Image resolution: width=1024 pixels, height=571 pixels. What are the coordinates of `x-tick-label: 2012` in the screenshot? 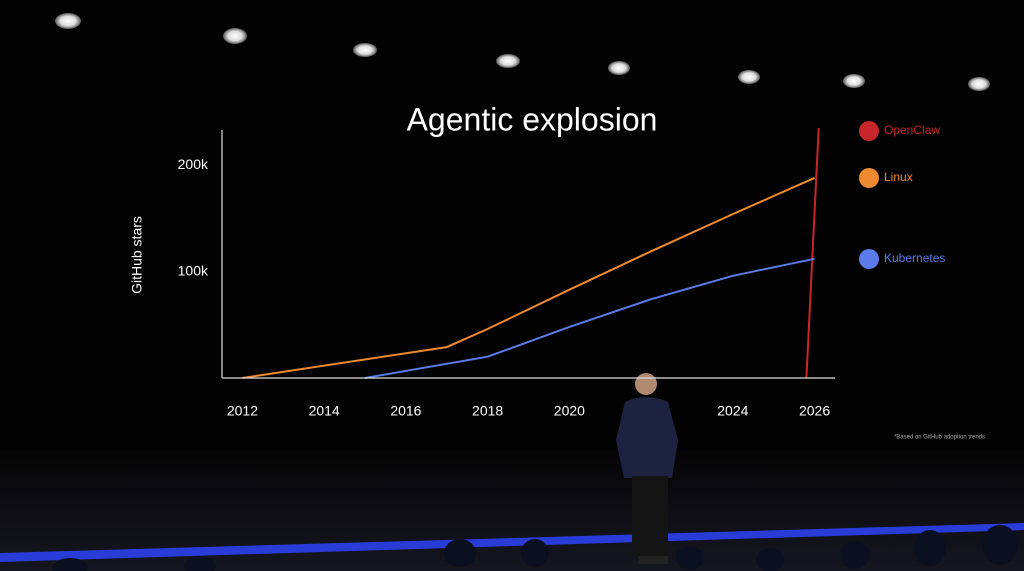 It's located at (242, 411).